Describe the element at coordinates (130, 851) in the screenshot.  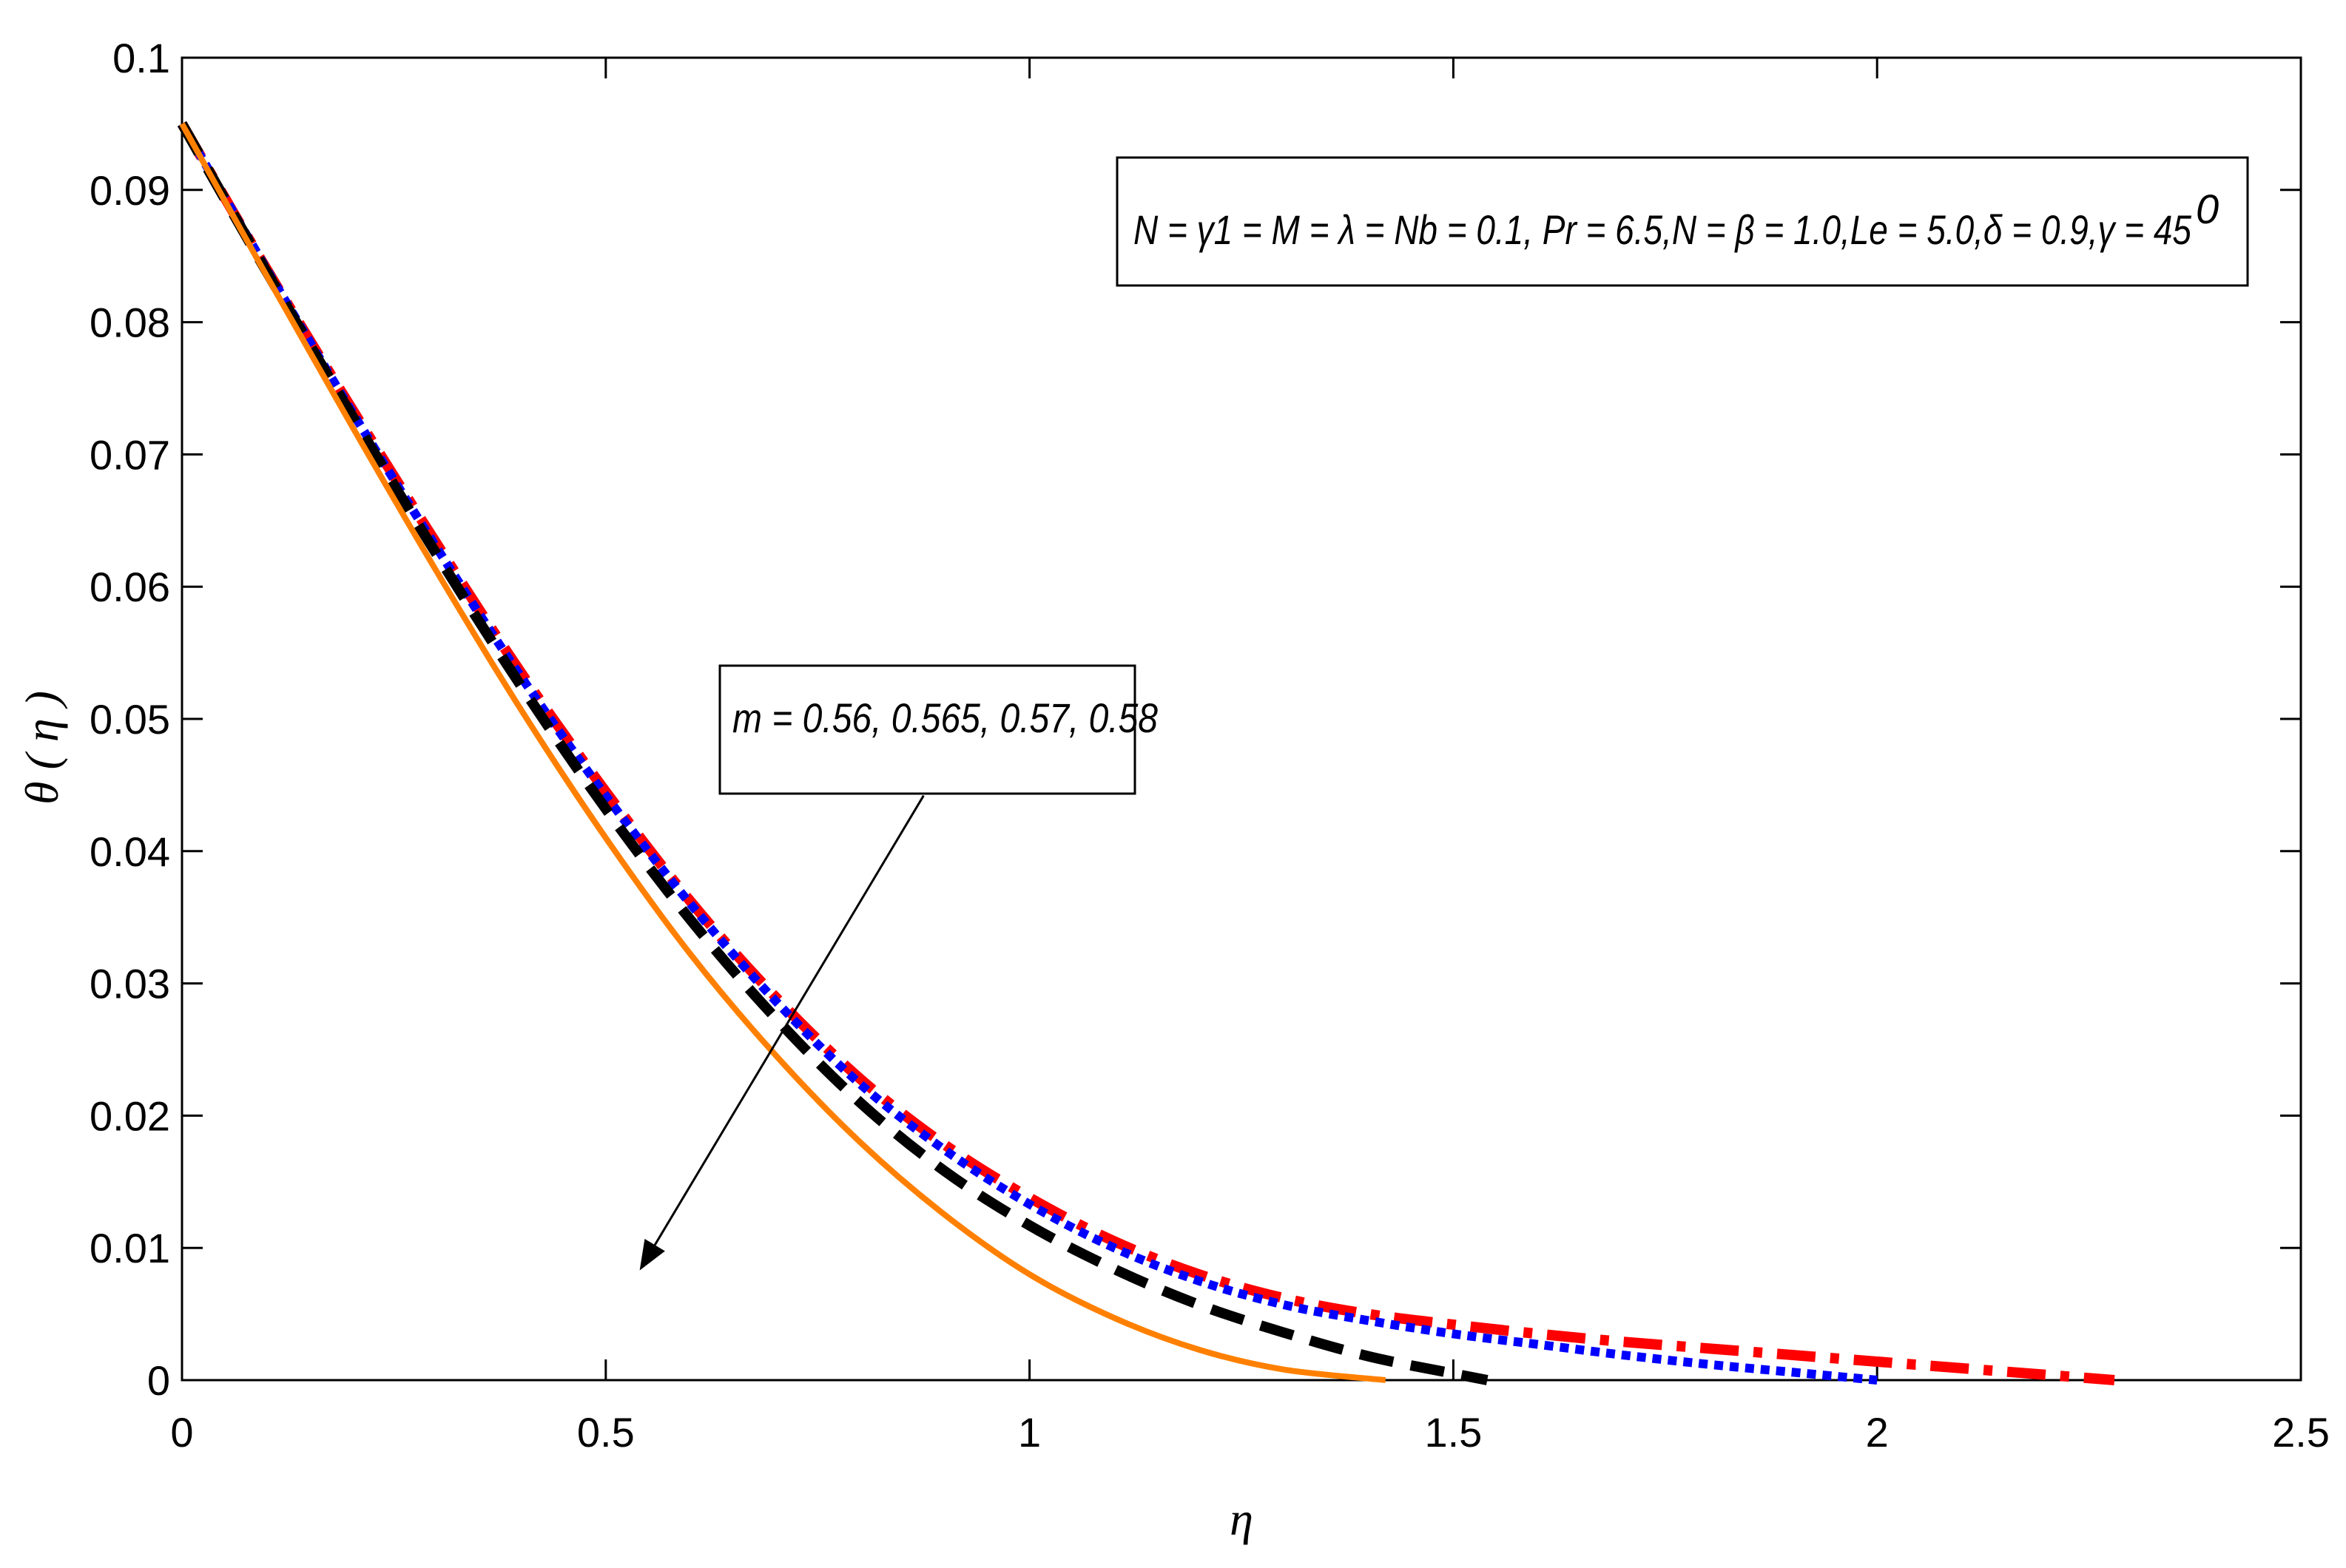
I see `y-tick-label: 0.04` at that location.